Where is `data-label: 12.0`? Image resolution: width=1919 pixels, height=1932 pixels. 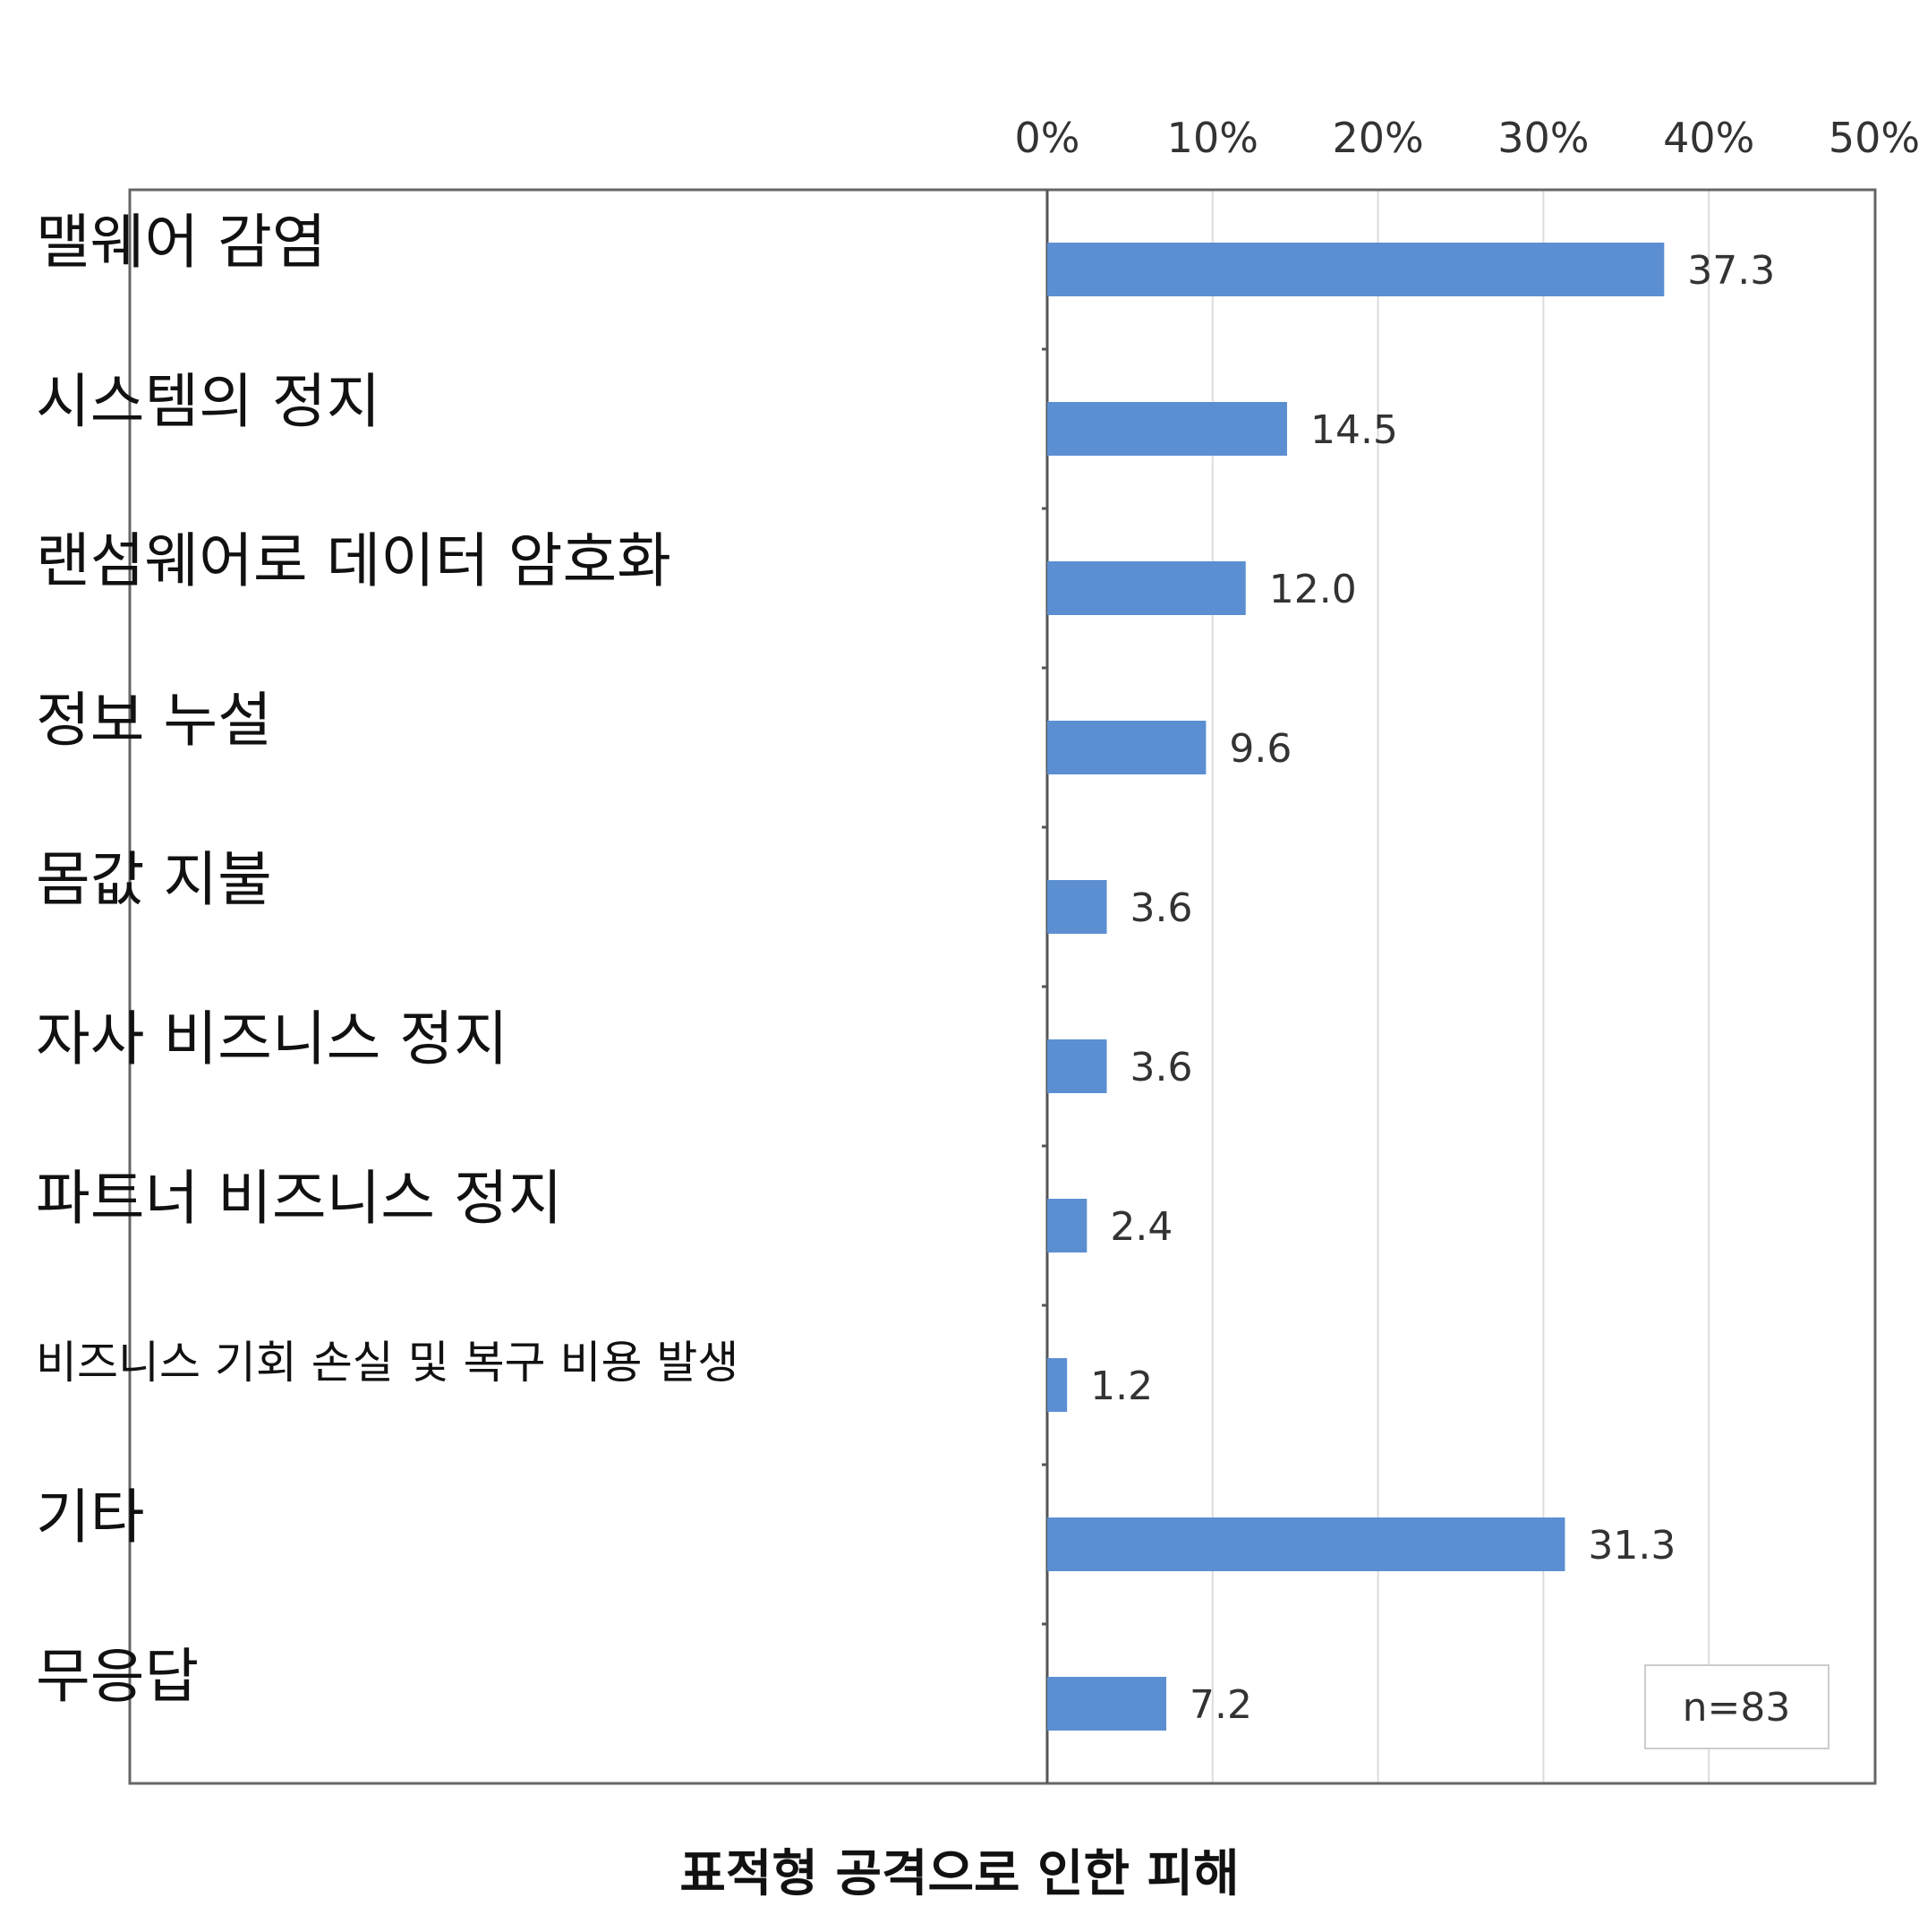 data-label: 12.0 is located at coordinates (1313, 589).